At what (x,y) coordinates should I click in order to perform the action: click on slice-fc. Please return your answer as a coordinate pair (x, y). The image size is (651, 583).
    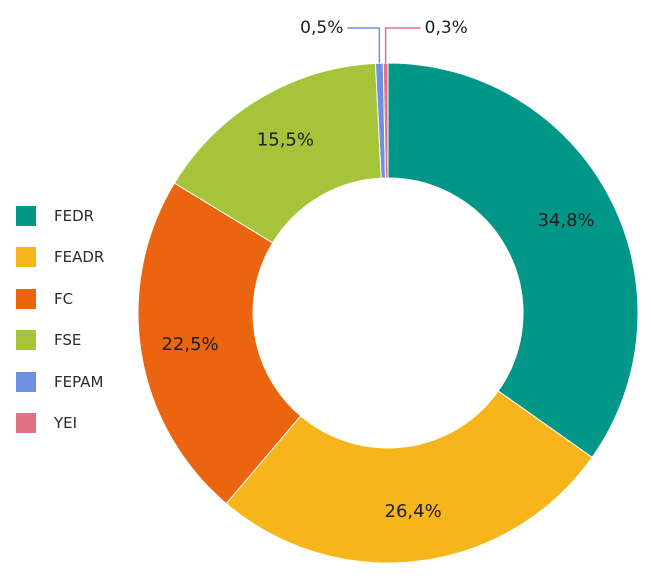
    Looking at the image, I should click on (219, 343).